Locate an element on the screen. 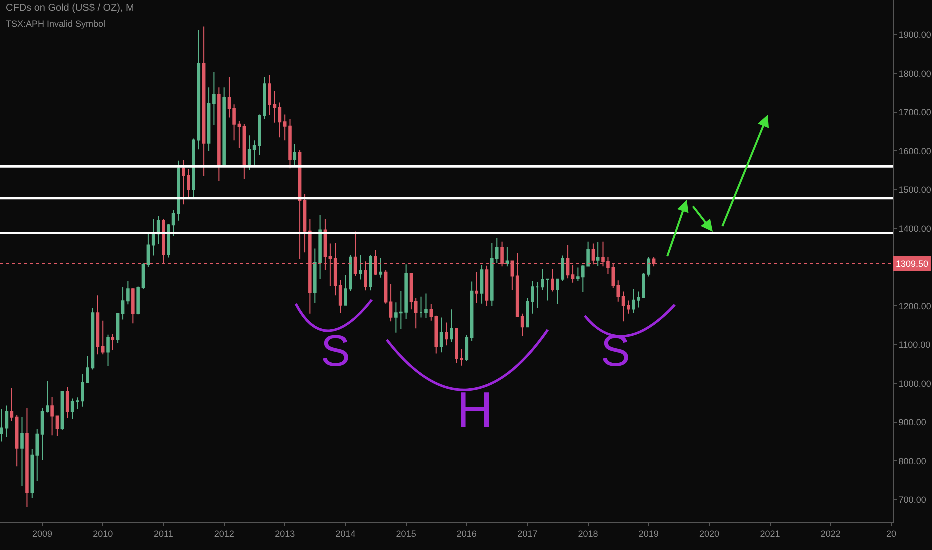 This screenshot has height=550, width=932. x-tick-label: 2017 is located at coordinates (528, 533).